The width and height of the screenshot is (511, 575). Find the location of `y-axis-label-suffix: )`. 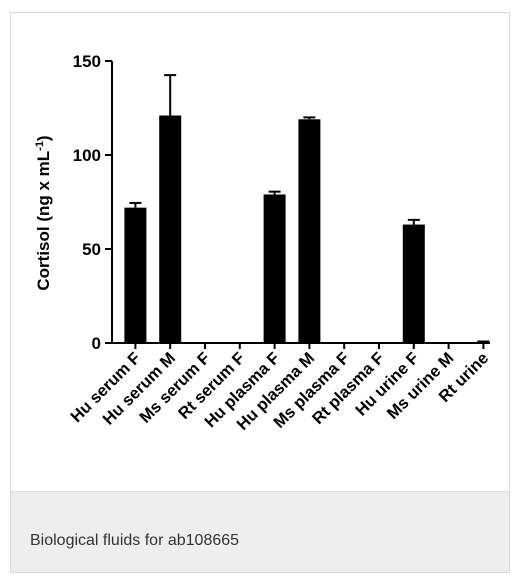

y-axis-label-suffix: ) is located at coordinates (43, 138).